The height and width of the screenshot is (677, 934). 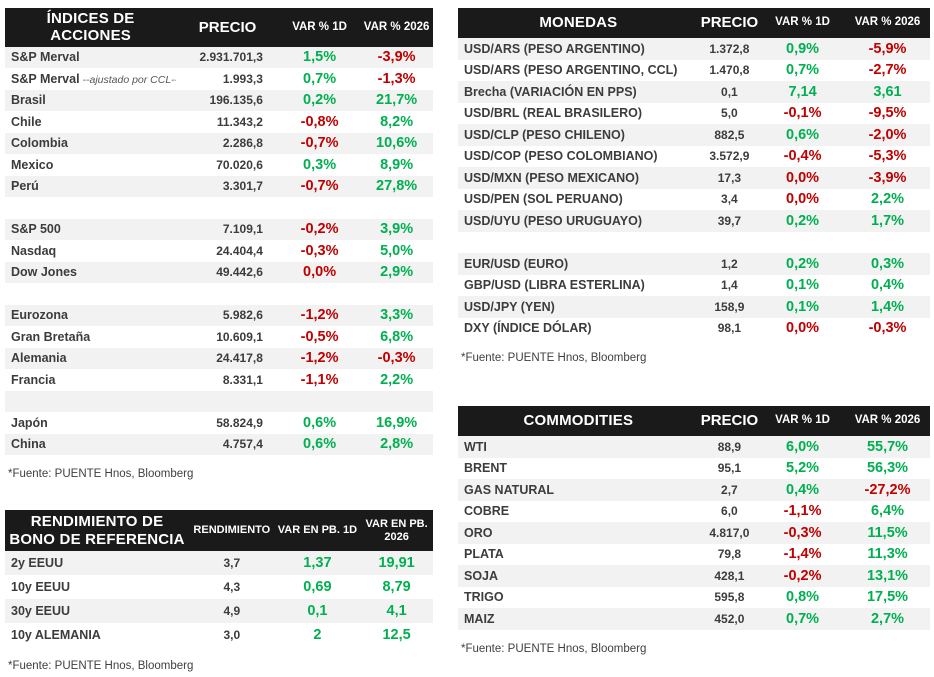 I want to click on price-value: 1.372,8, so click(x=729, y=48).